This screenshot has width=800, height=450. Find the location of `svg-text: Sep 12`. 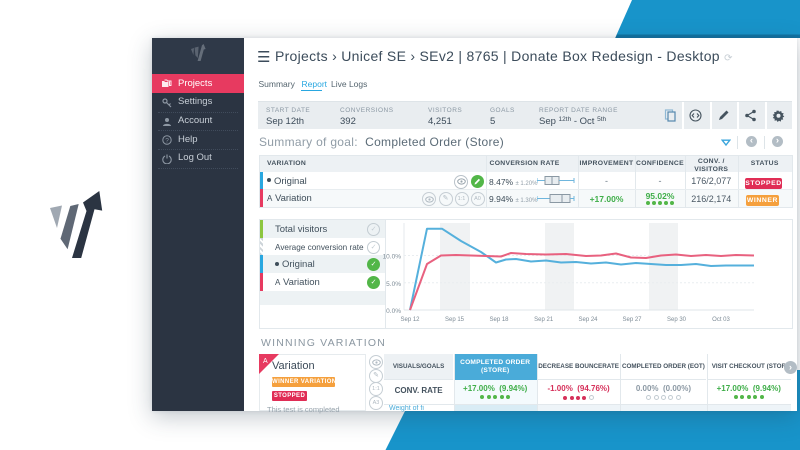

svg-text: Sep 12 is located at coordinates (410, 320).